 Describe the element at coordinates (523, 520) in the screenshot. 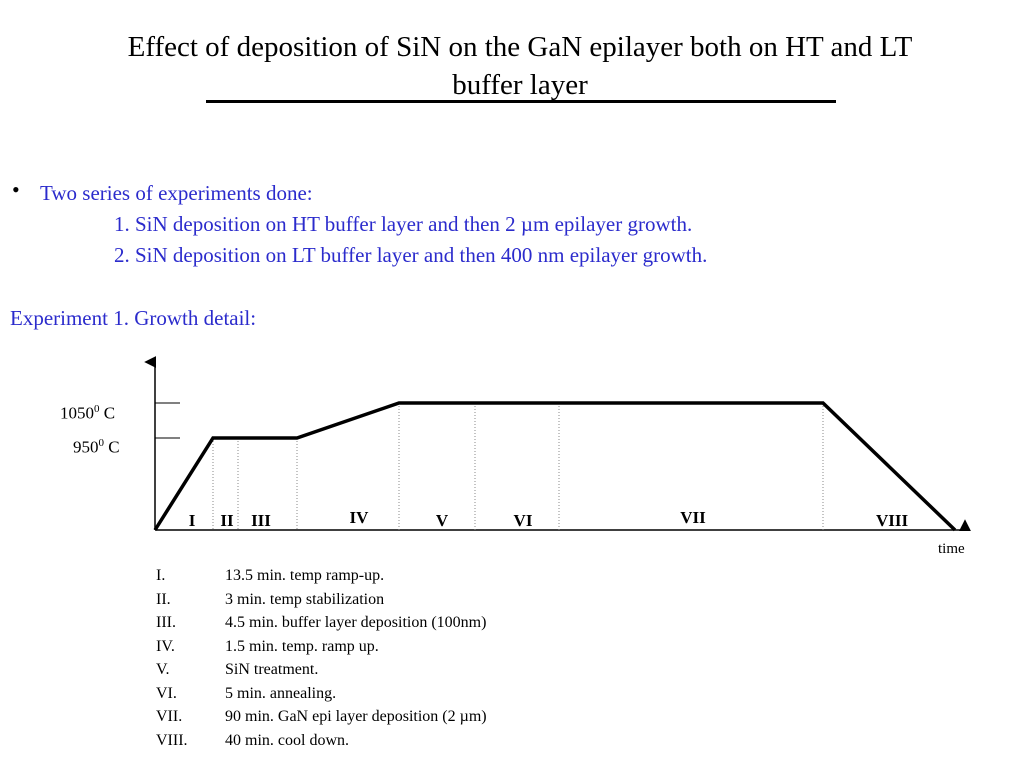

I see `segment-label-6: VI` at that location.